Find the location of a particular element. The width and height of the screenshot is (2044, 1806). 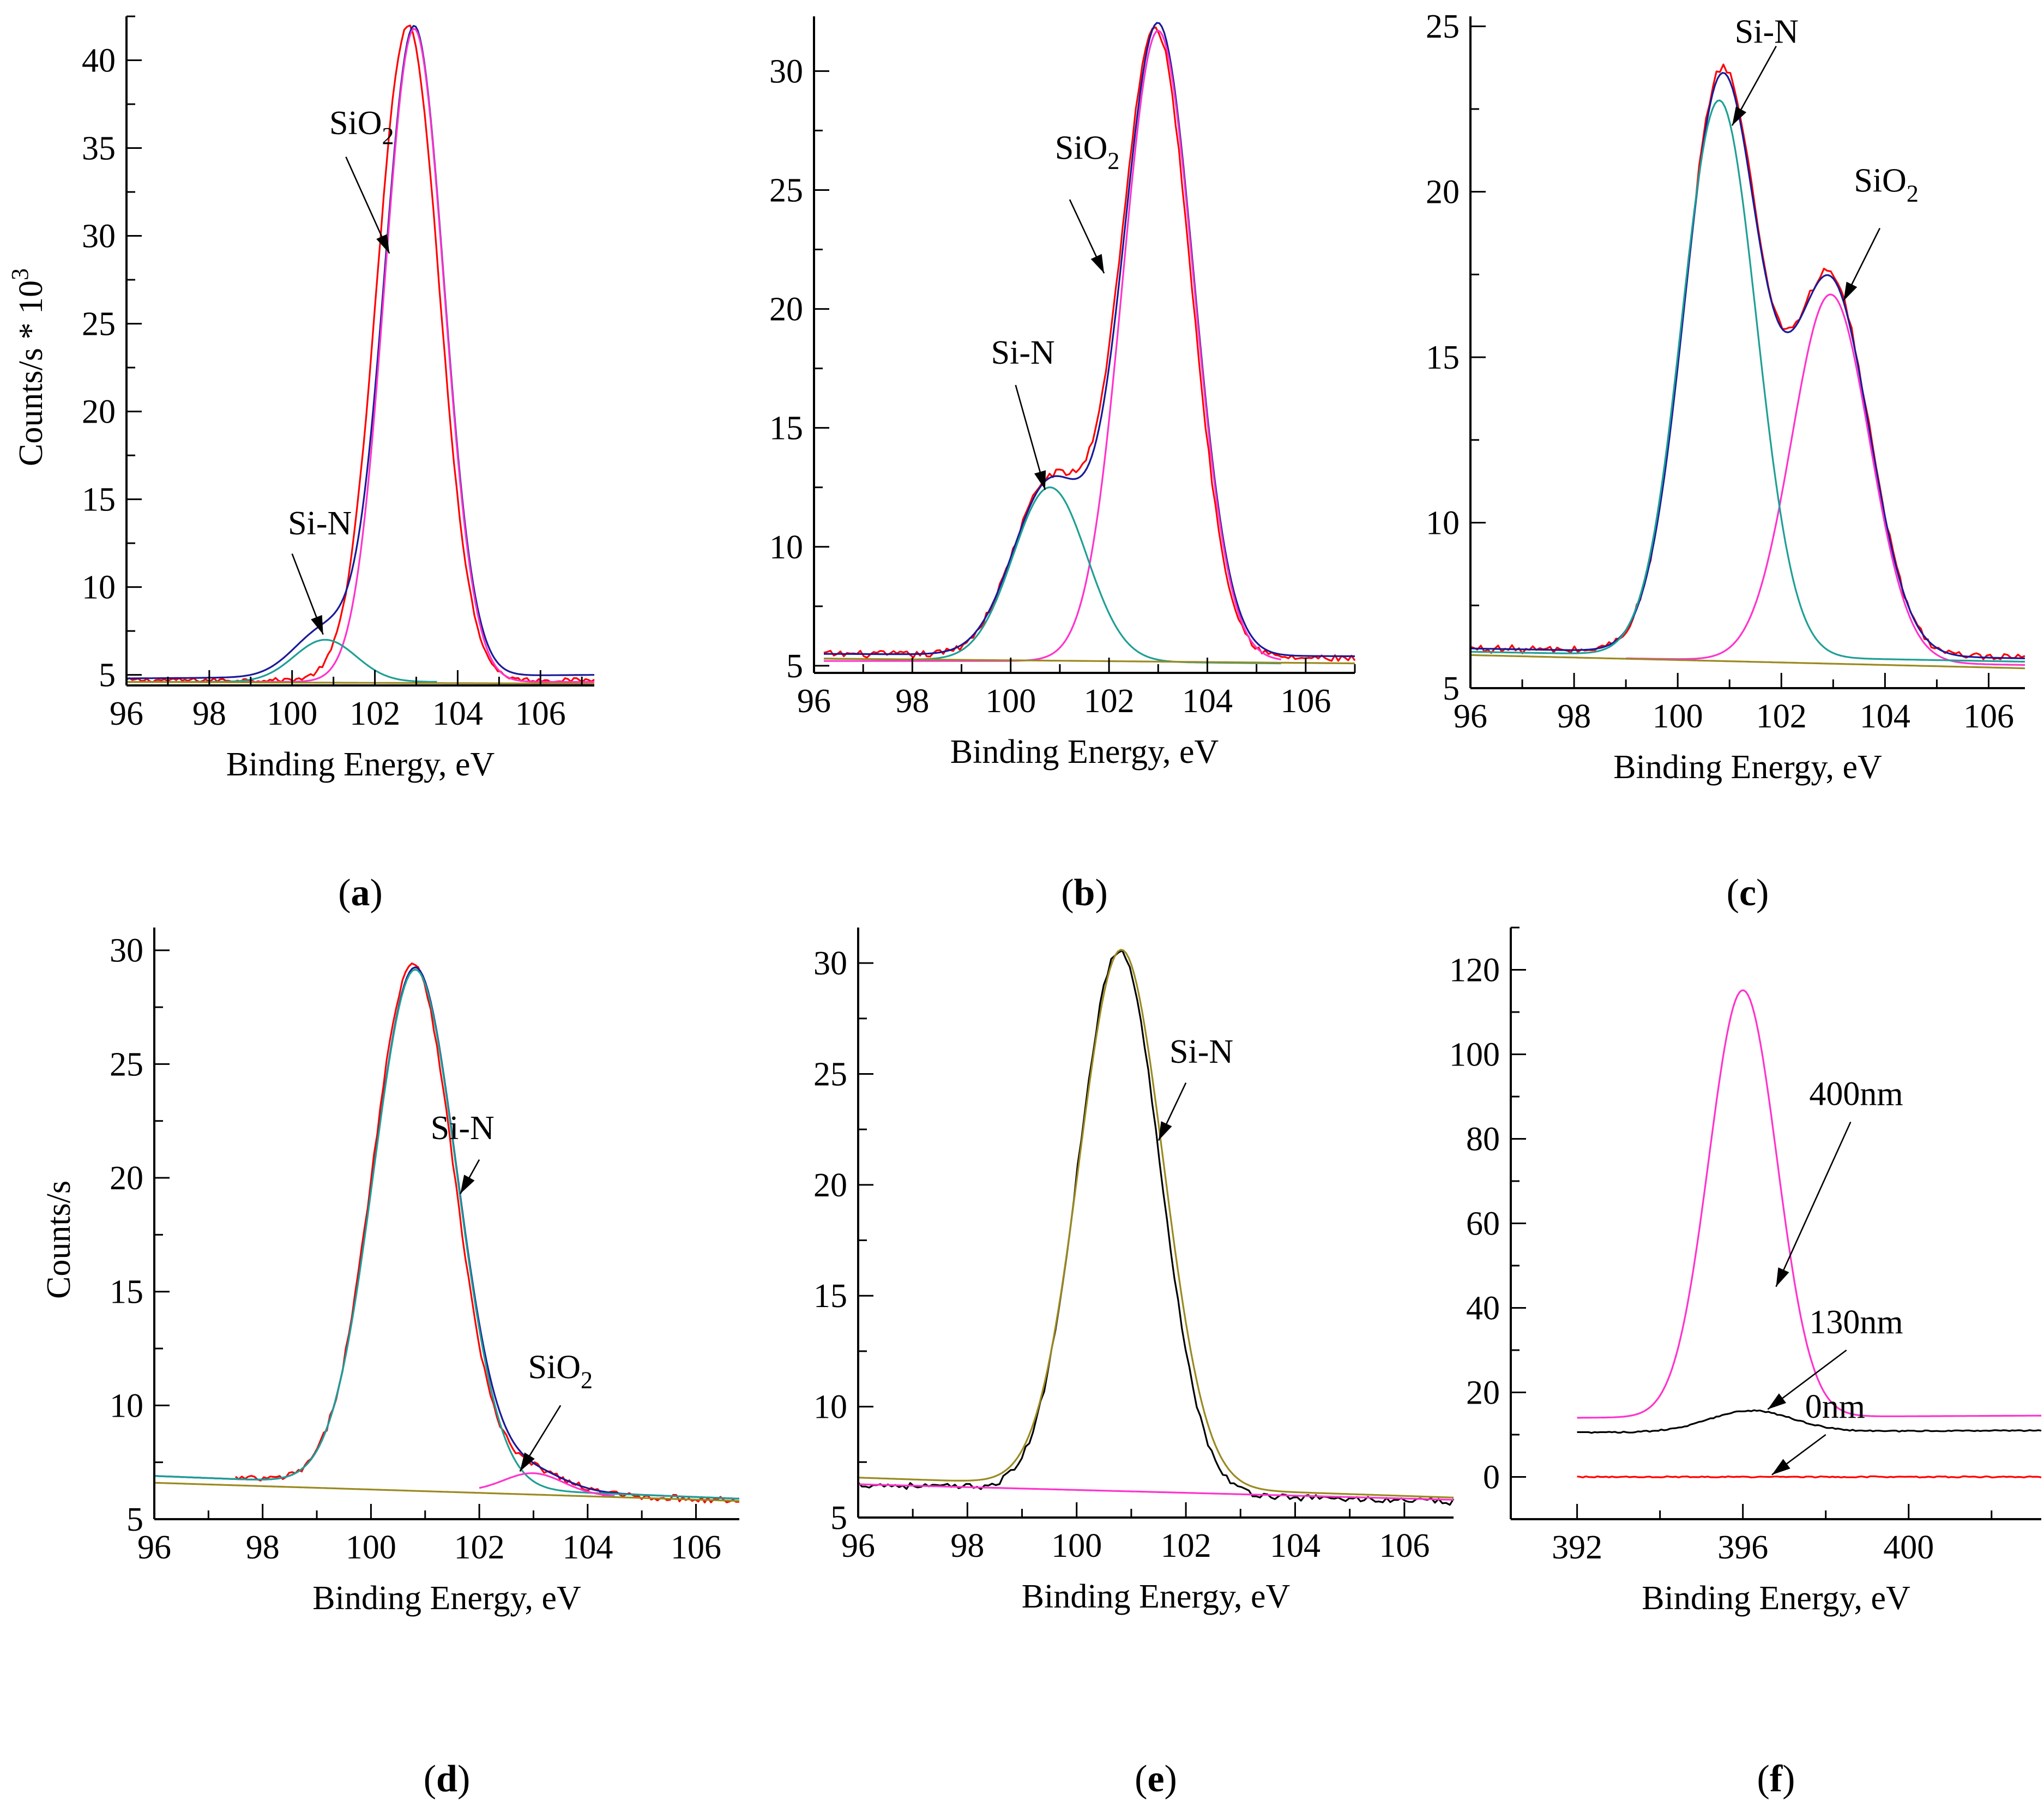

y-axis-title: Counts/s is located at coordinates (58, 1240).